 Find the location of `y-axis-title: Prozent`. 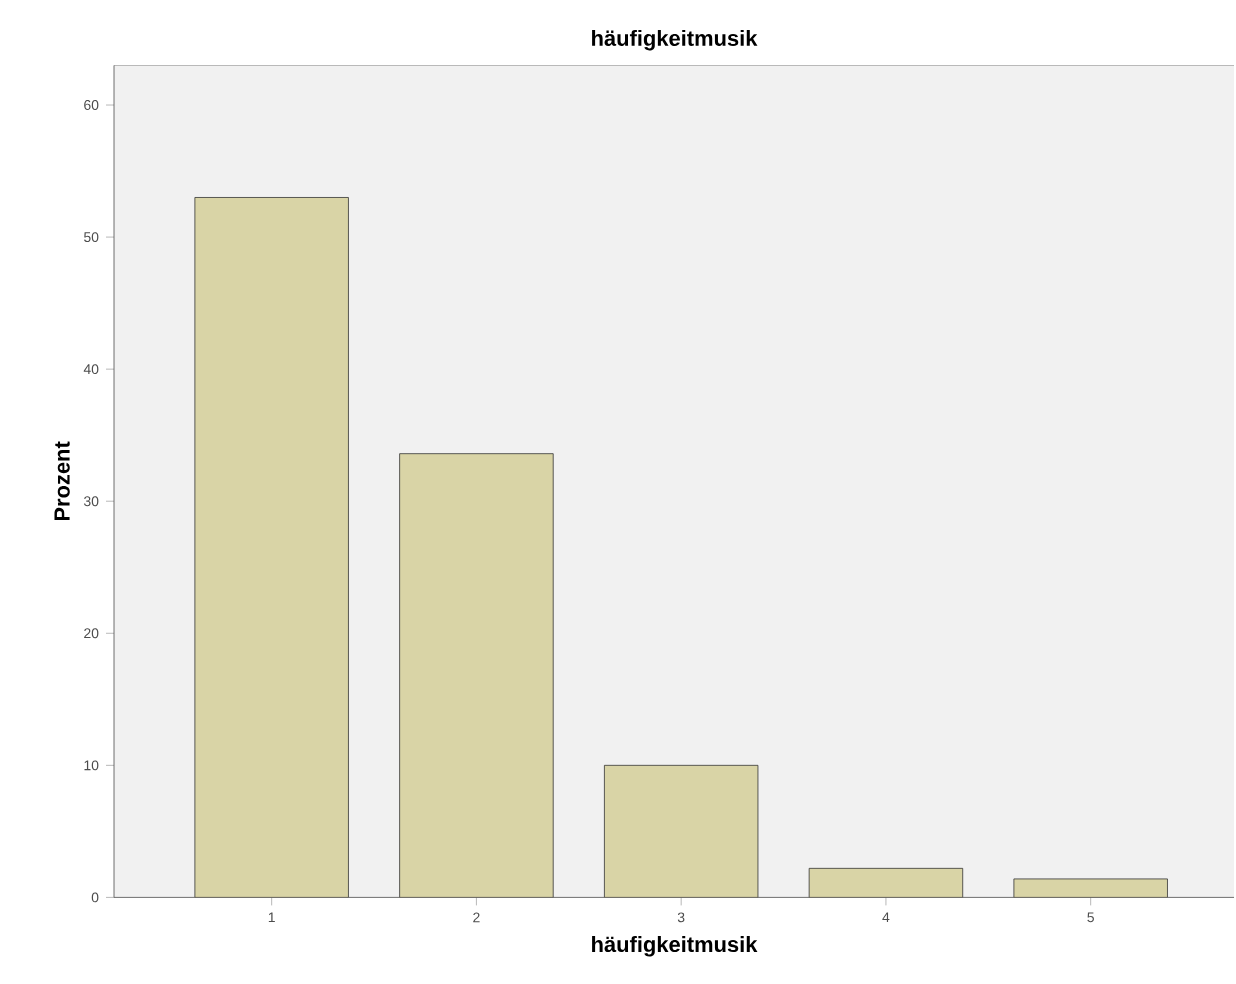

y-axis-title: Prozent is located at coordinates (62, 481).